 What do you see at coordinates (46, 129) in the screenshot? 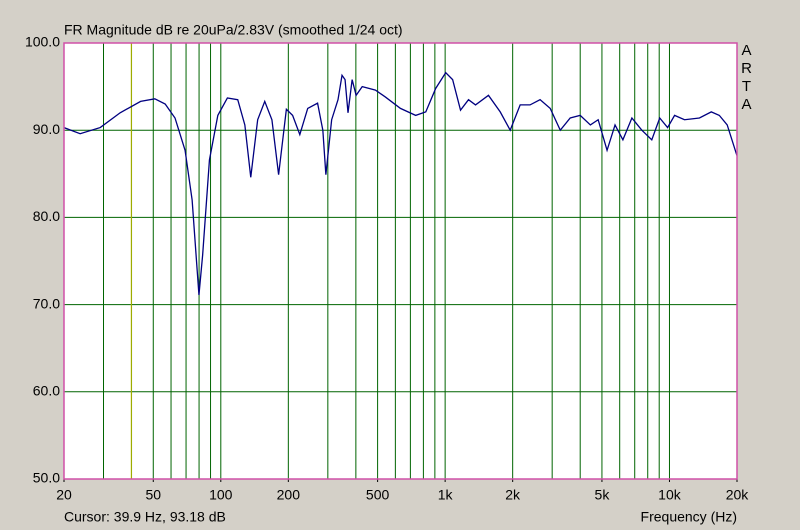
I see `y-tick-label: 90.0` at bounding box center [46, 129].